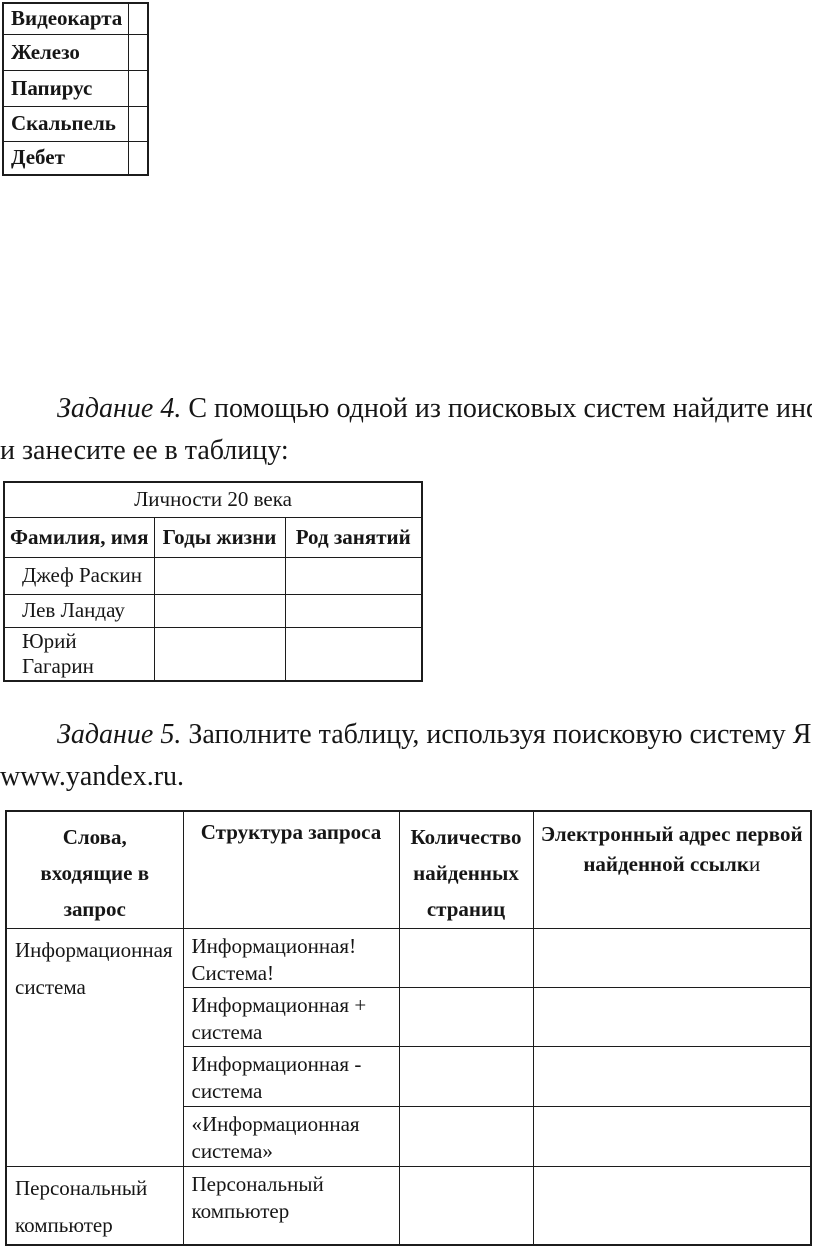 This screenshot has height=1252, width=816. Describe the element at coordinates (119, 408) in the screenshot. I see `task4-label: Задание 4.` at that location.